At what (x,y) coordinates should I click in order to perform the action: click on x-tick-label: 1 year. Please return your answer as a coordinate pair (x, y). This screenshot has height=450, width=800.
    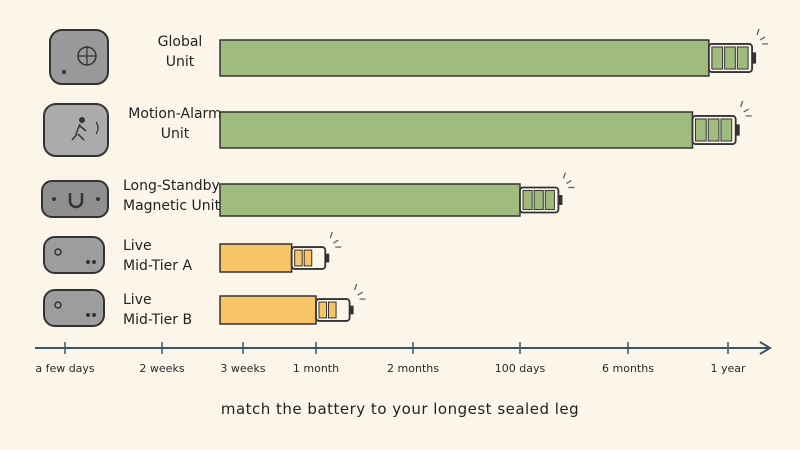
    Looking at the image, I should click on (728, 368).